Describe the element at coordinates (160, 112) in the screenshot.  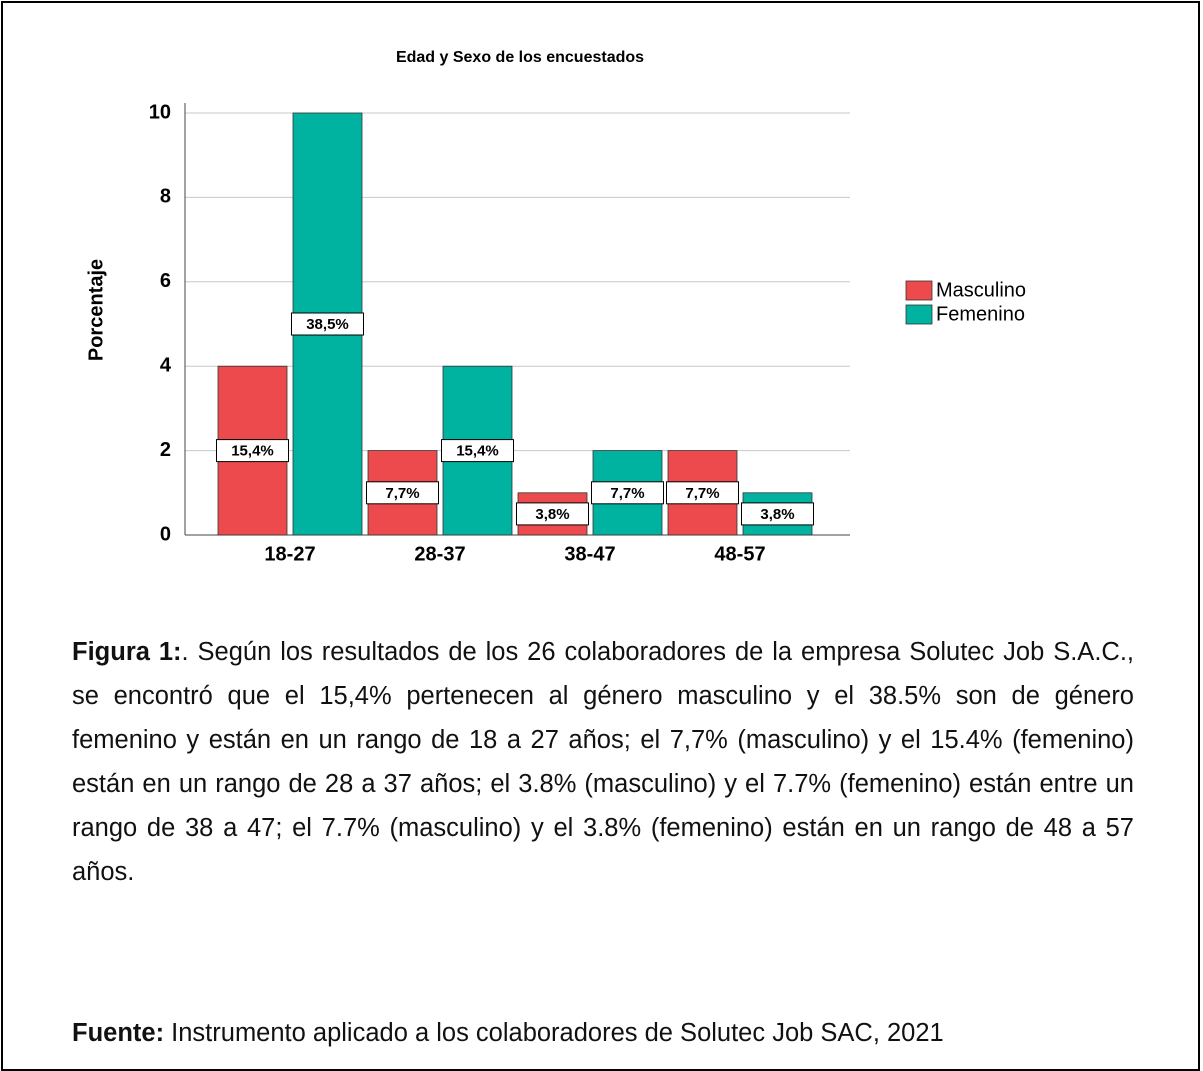
I see `y-tick-label: 10` at that location.